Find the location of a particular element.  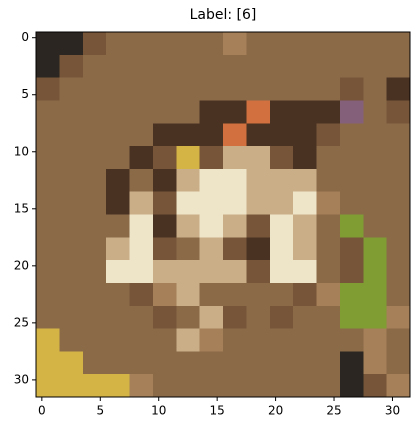

chart-title: Label: [6] is located at coordinates (223, 15).